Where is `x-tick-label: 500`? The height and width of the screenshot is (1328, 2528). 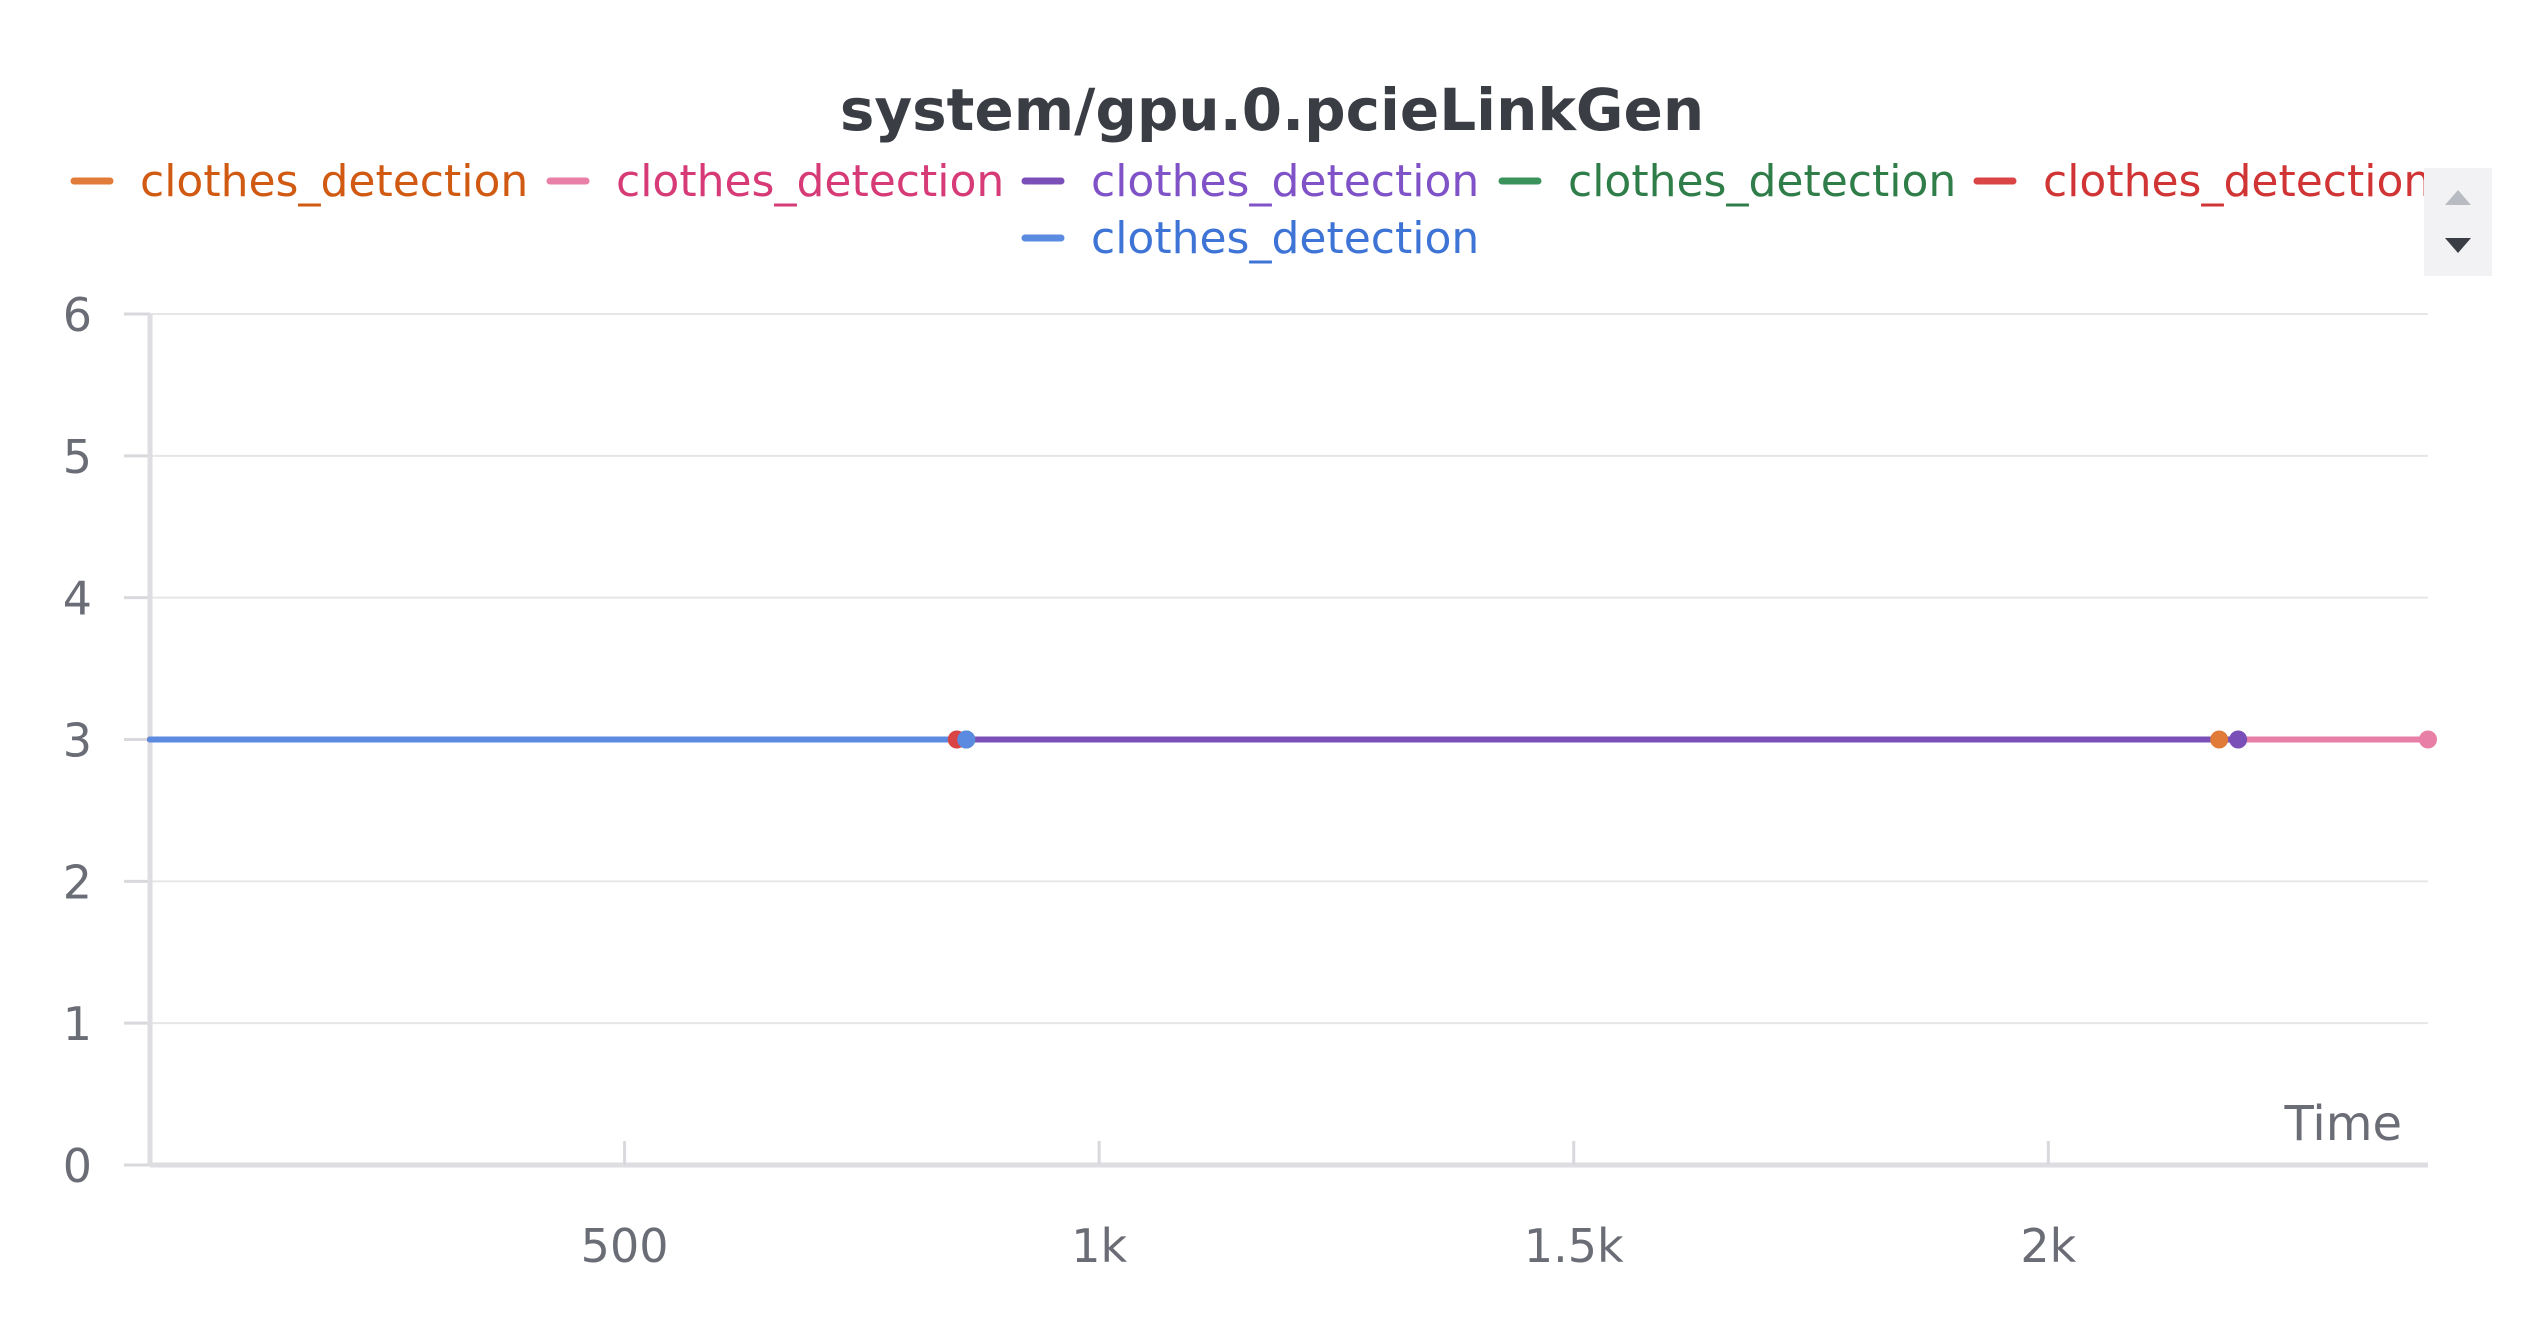 x-tick-label: 500 is located at coordinates (625, 1246).